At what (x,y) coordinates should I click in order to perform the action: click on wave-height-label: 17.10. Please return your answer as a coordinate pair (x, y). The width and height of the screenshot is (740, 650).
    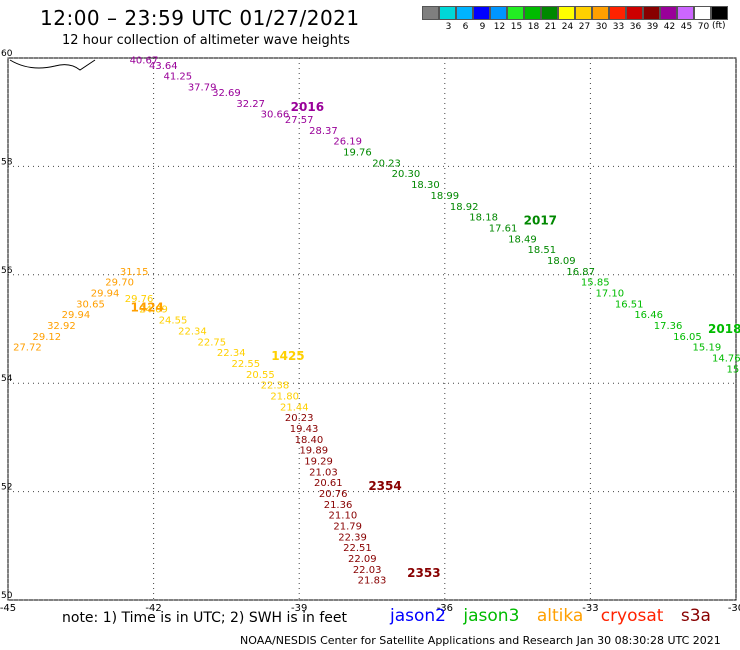
    Looking at the image, I should click on (609, 293).